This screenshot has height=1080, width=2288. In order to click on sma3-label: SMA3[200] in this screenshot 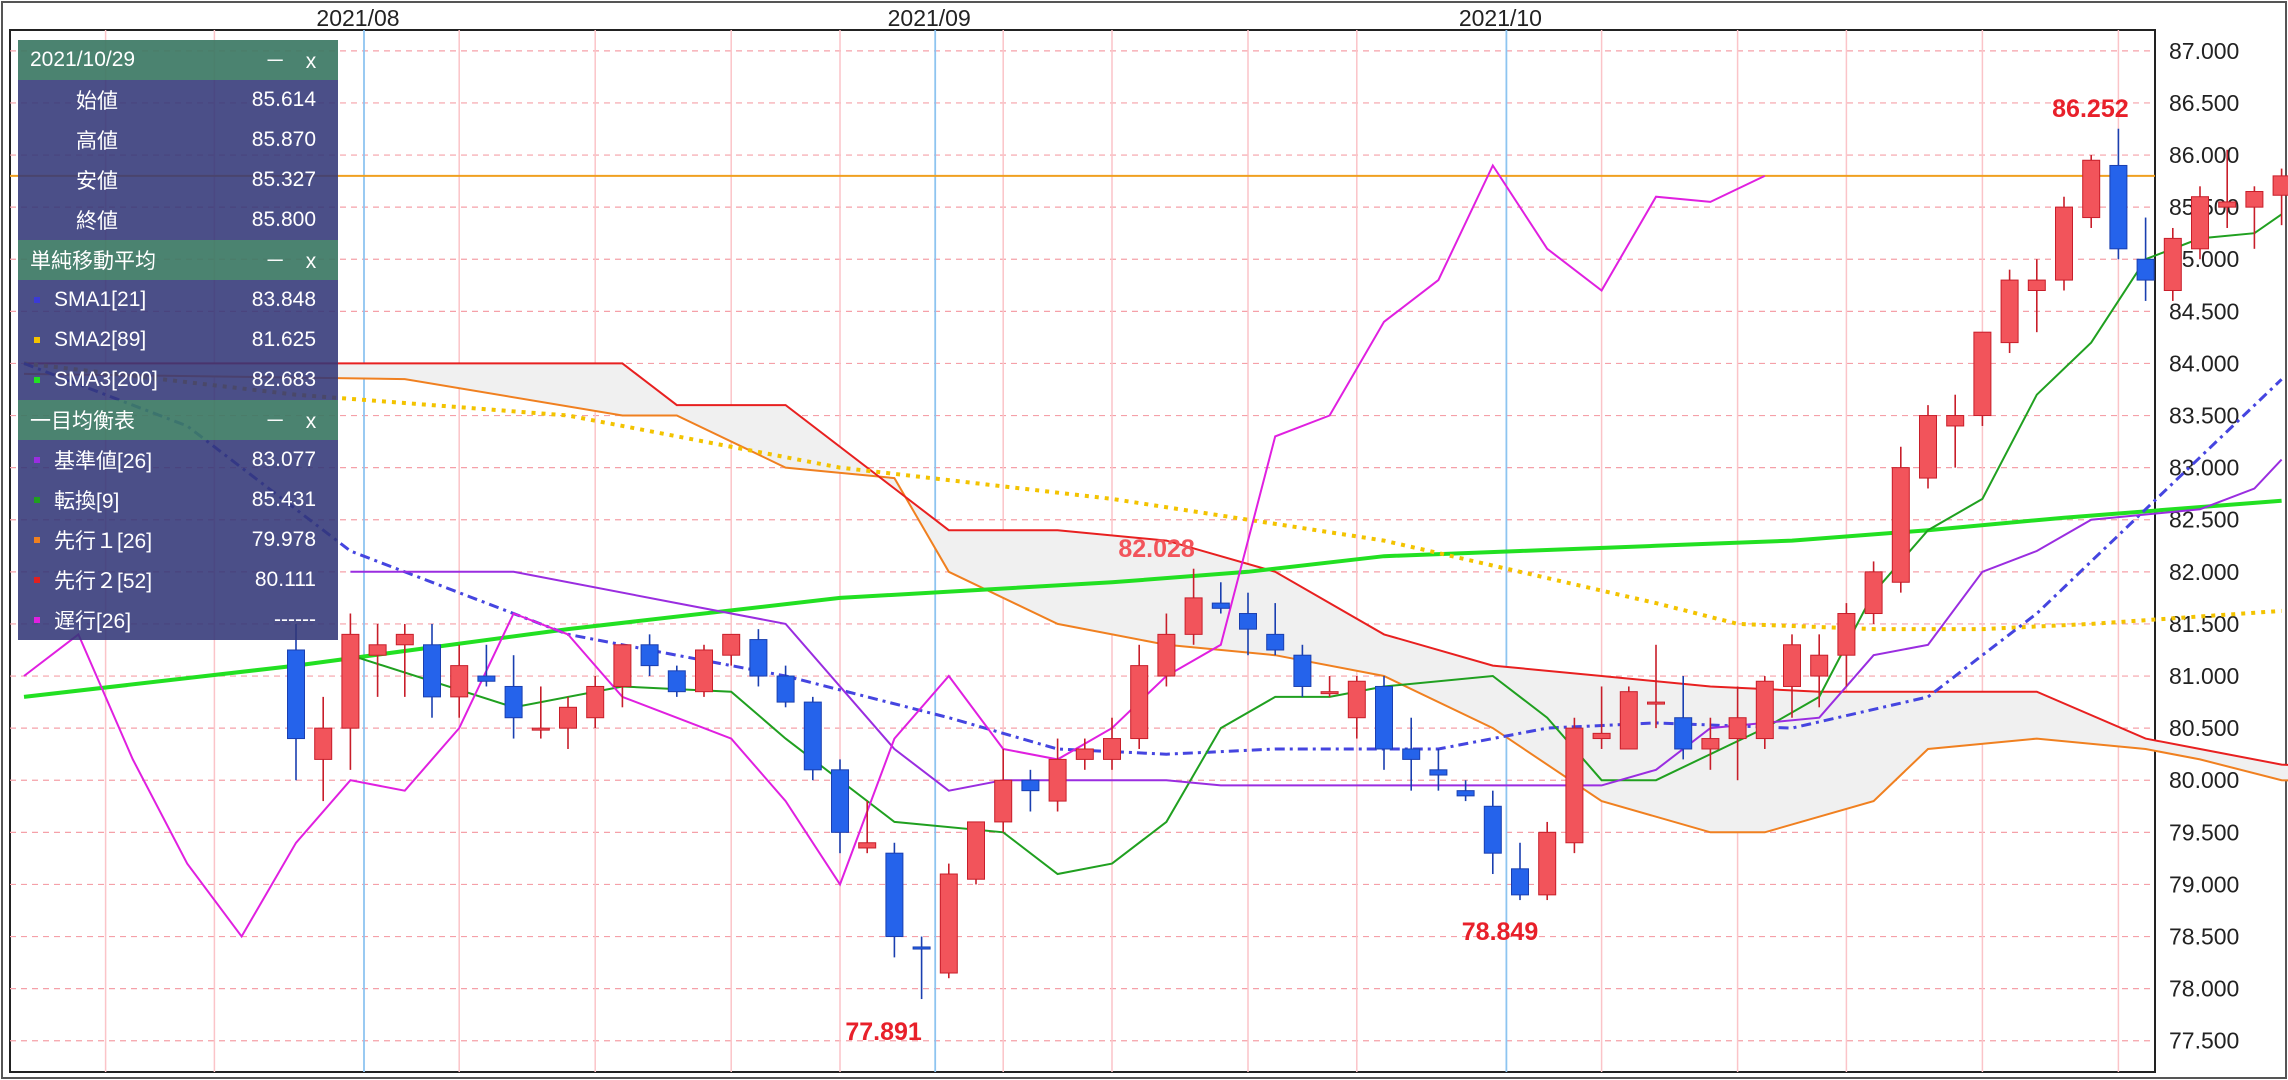, I will do `click(106, 379)`.